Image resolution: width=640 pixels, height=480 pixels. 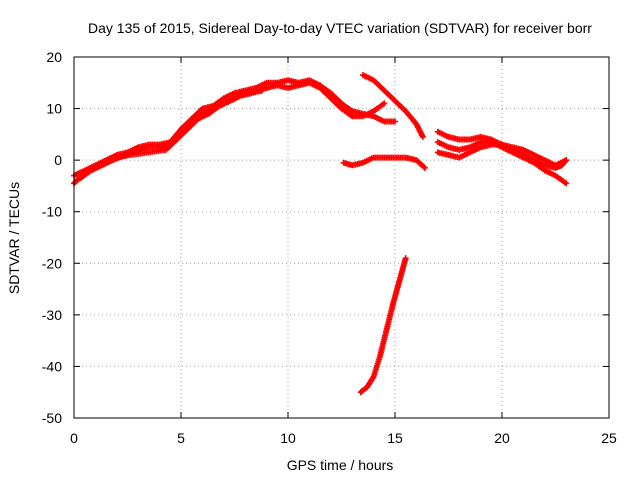 What do you see at coordinates (52, 315) in the screenshot?
I see `y-tick-label: -30` at bounding box center [52, 315].